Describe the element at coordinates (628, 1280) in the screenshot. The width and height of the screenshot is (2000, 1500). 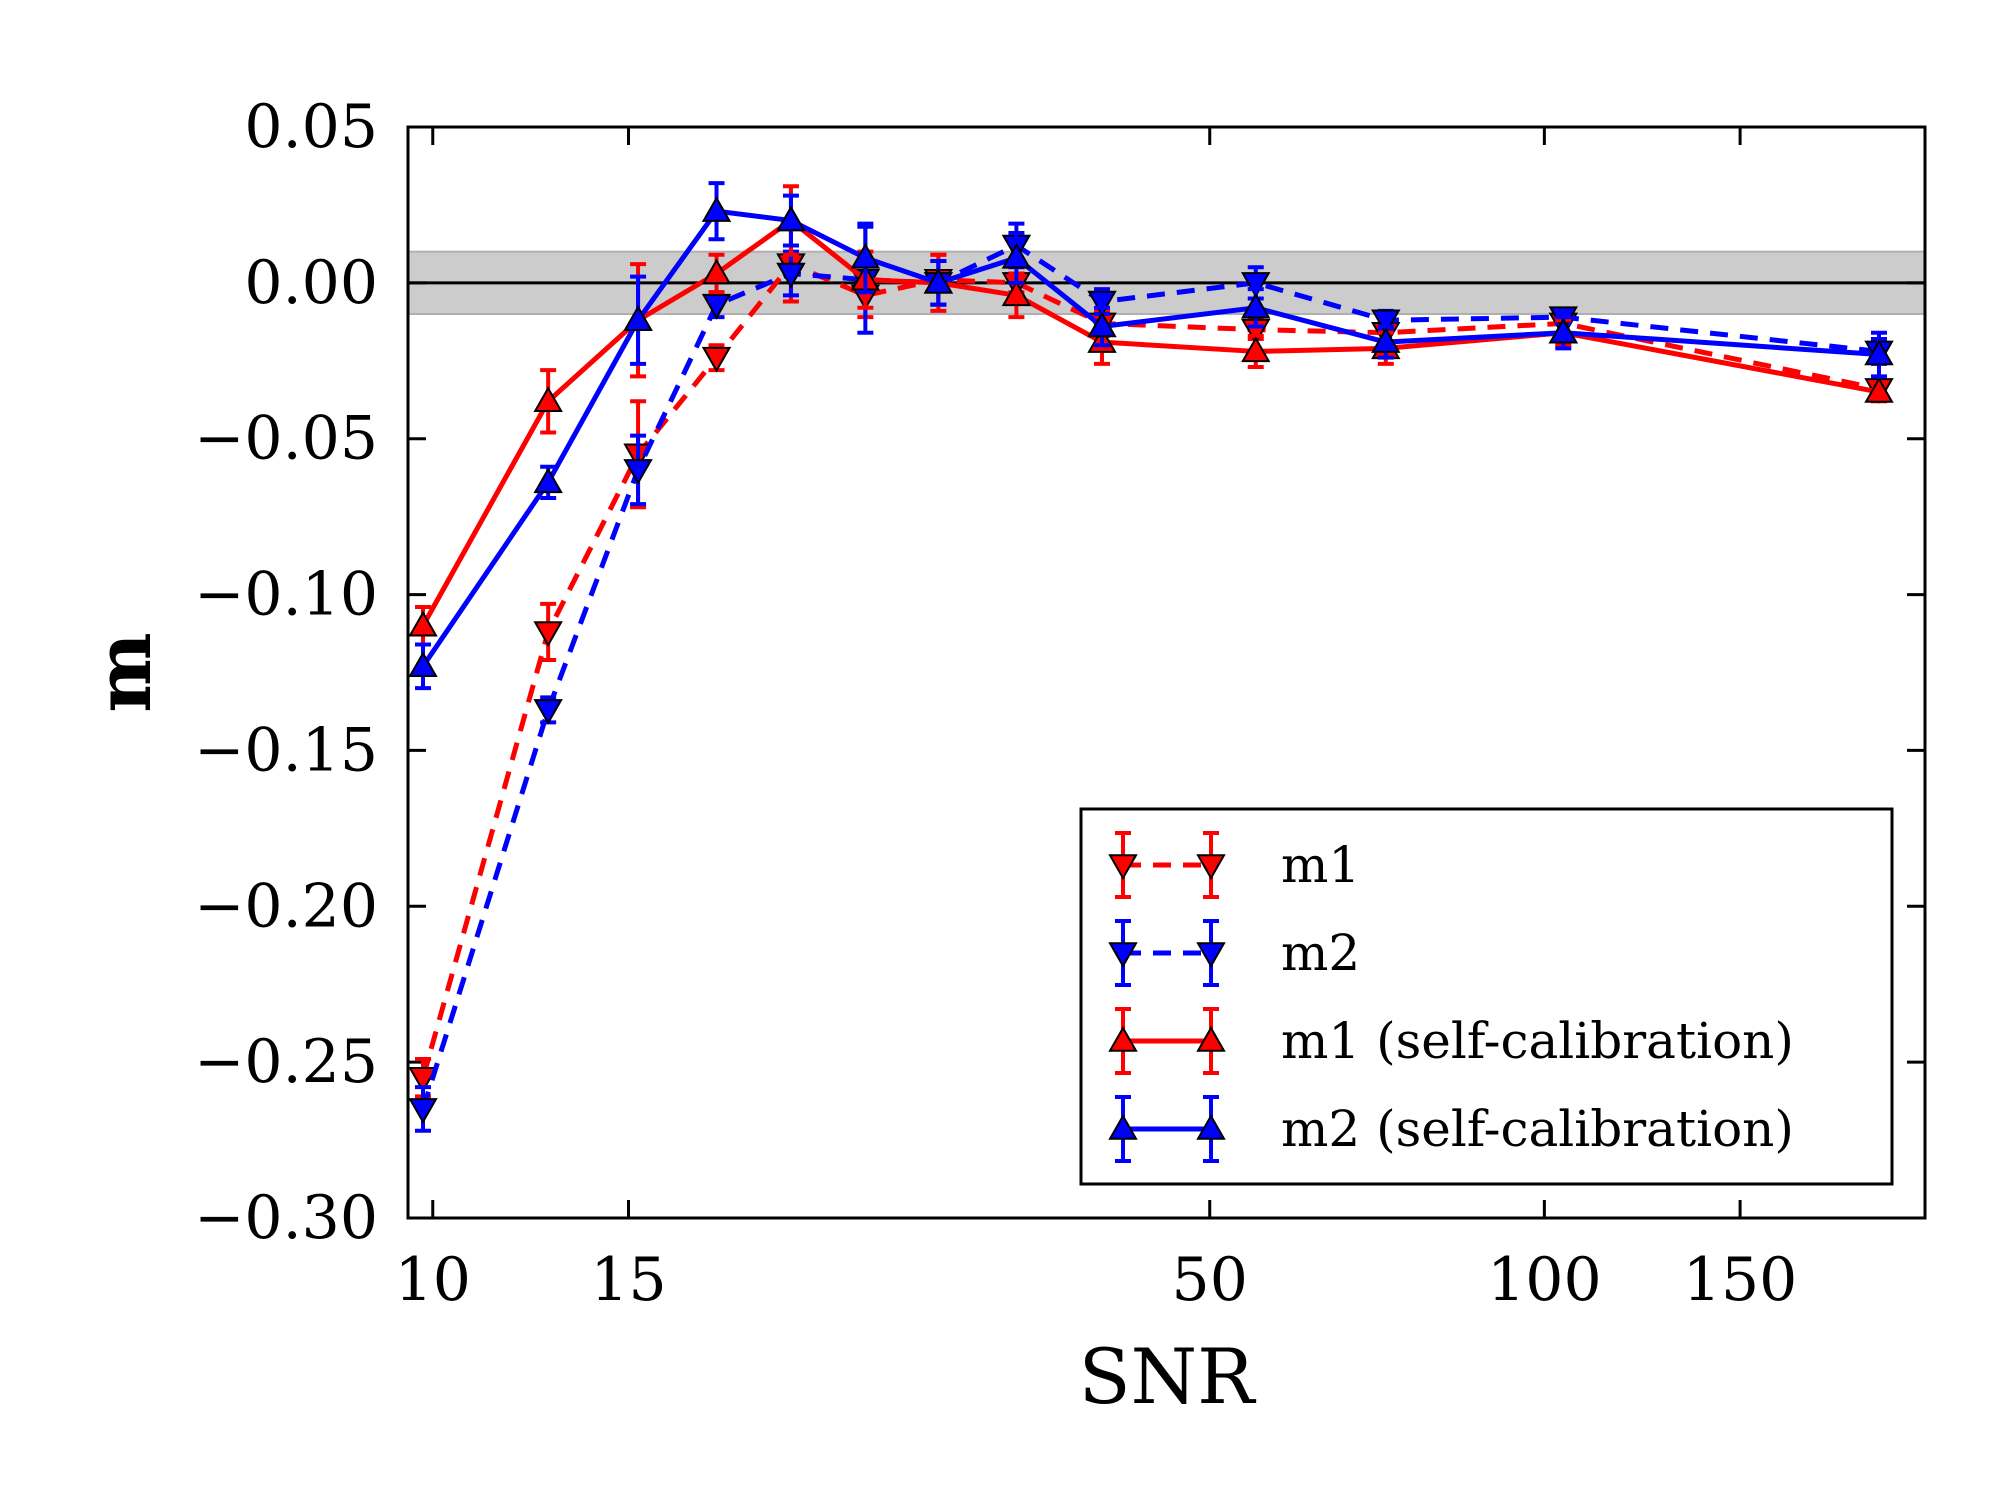
I see `x-tick-label: 15` at that location.